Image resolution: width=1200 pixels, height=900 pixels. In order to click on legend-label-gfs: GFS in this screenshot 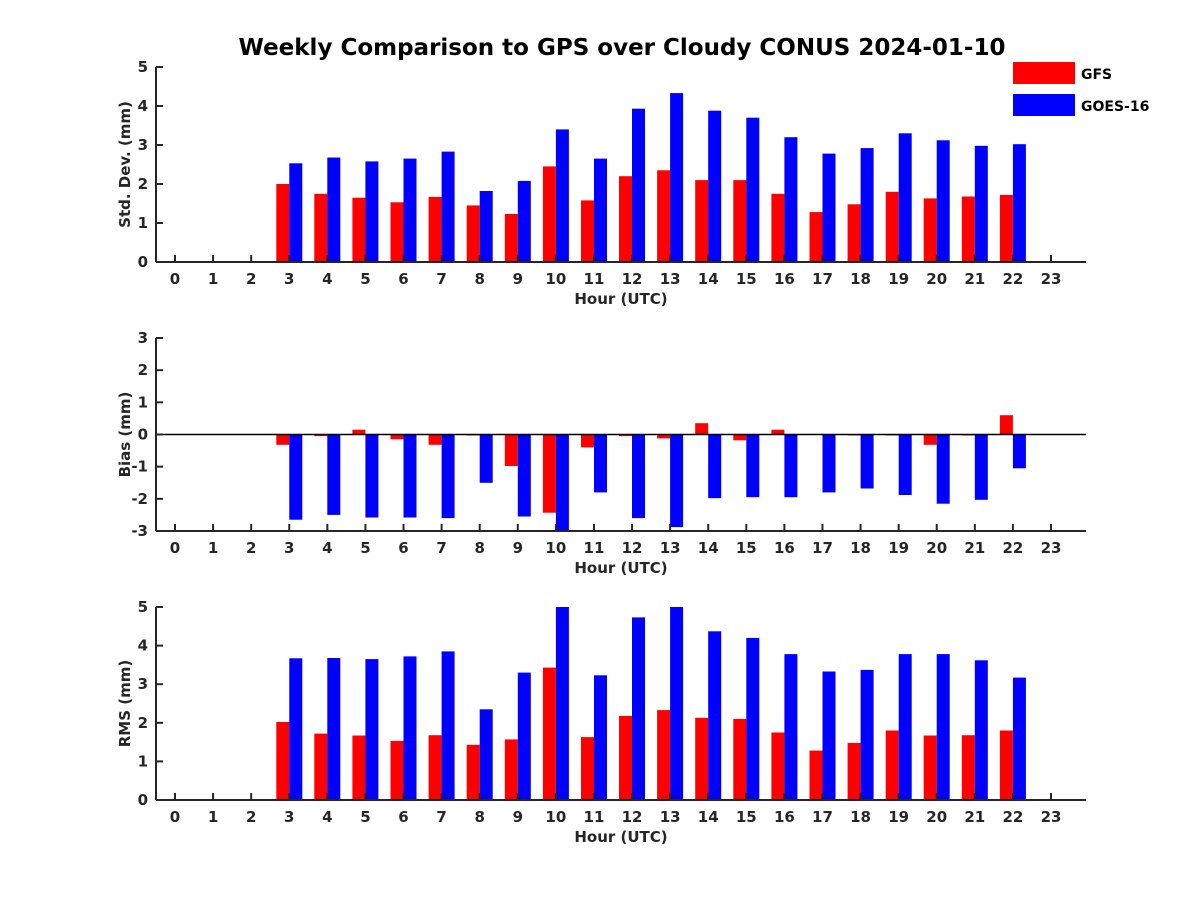, I will do `click(1096, 75)`.